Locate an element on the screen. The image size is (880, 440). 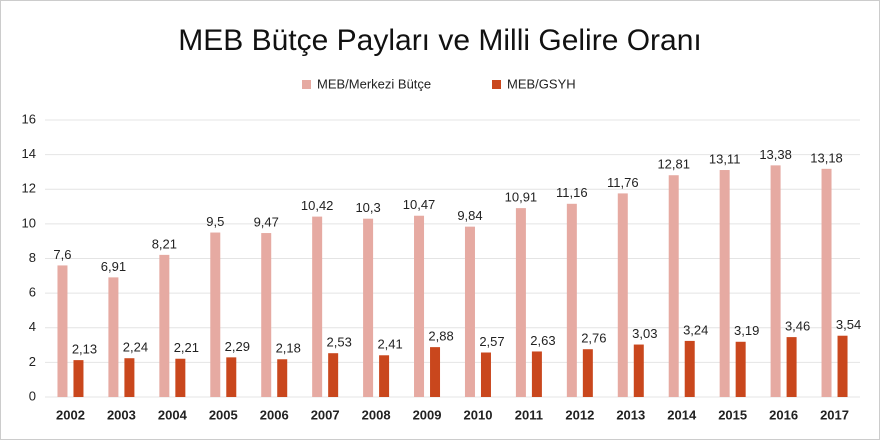
value-label: 9,47 is located at coordinates (266, 221).